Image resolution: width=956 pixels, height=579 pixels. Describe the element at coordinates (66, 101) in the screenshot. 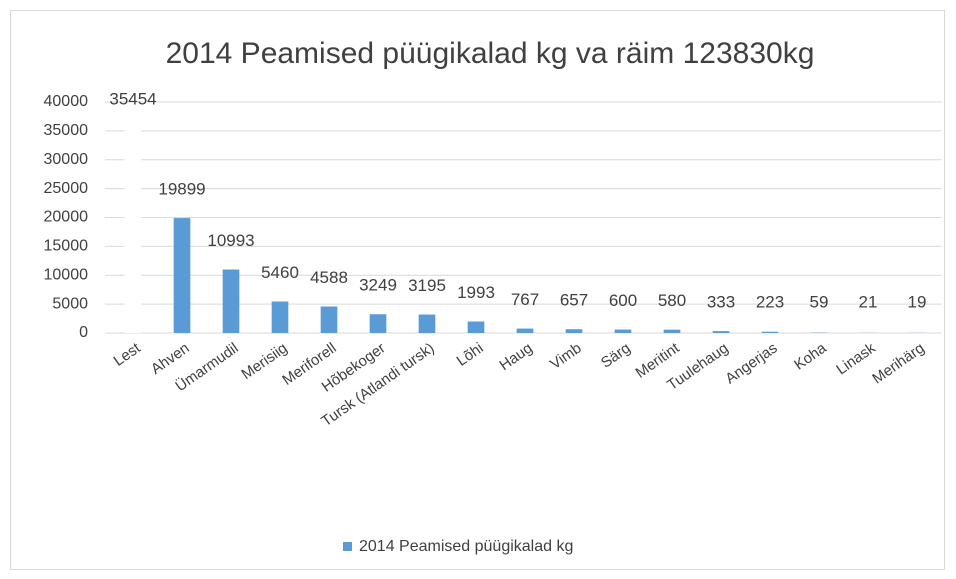

I see `y-tick-label: 40000` at that location.